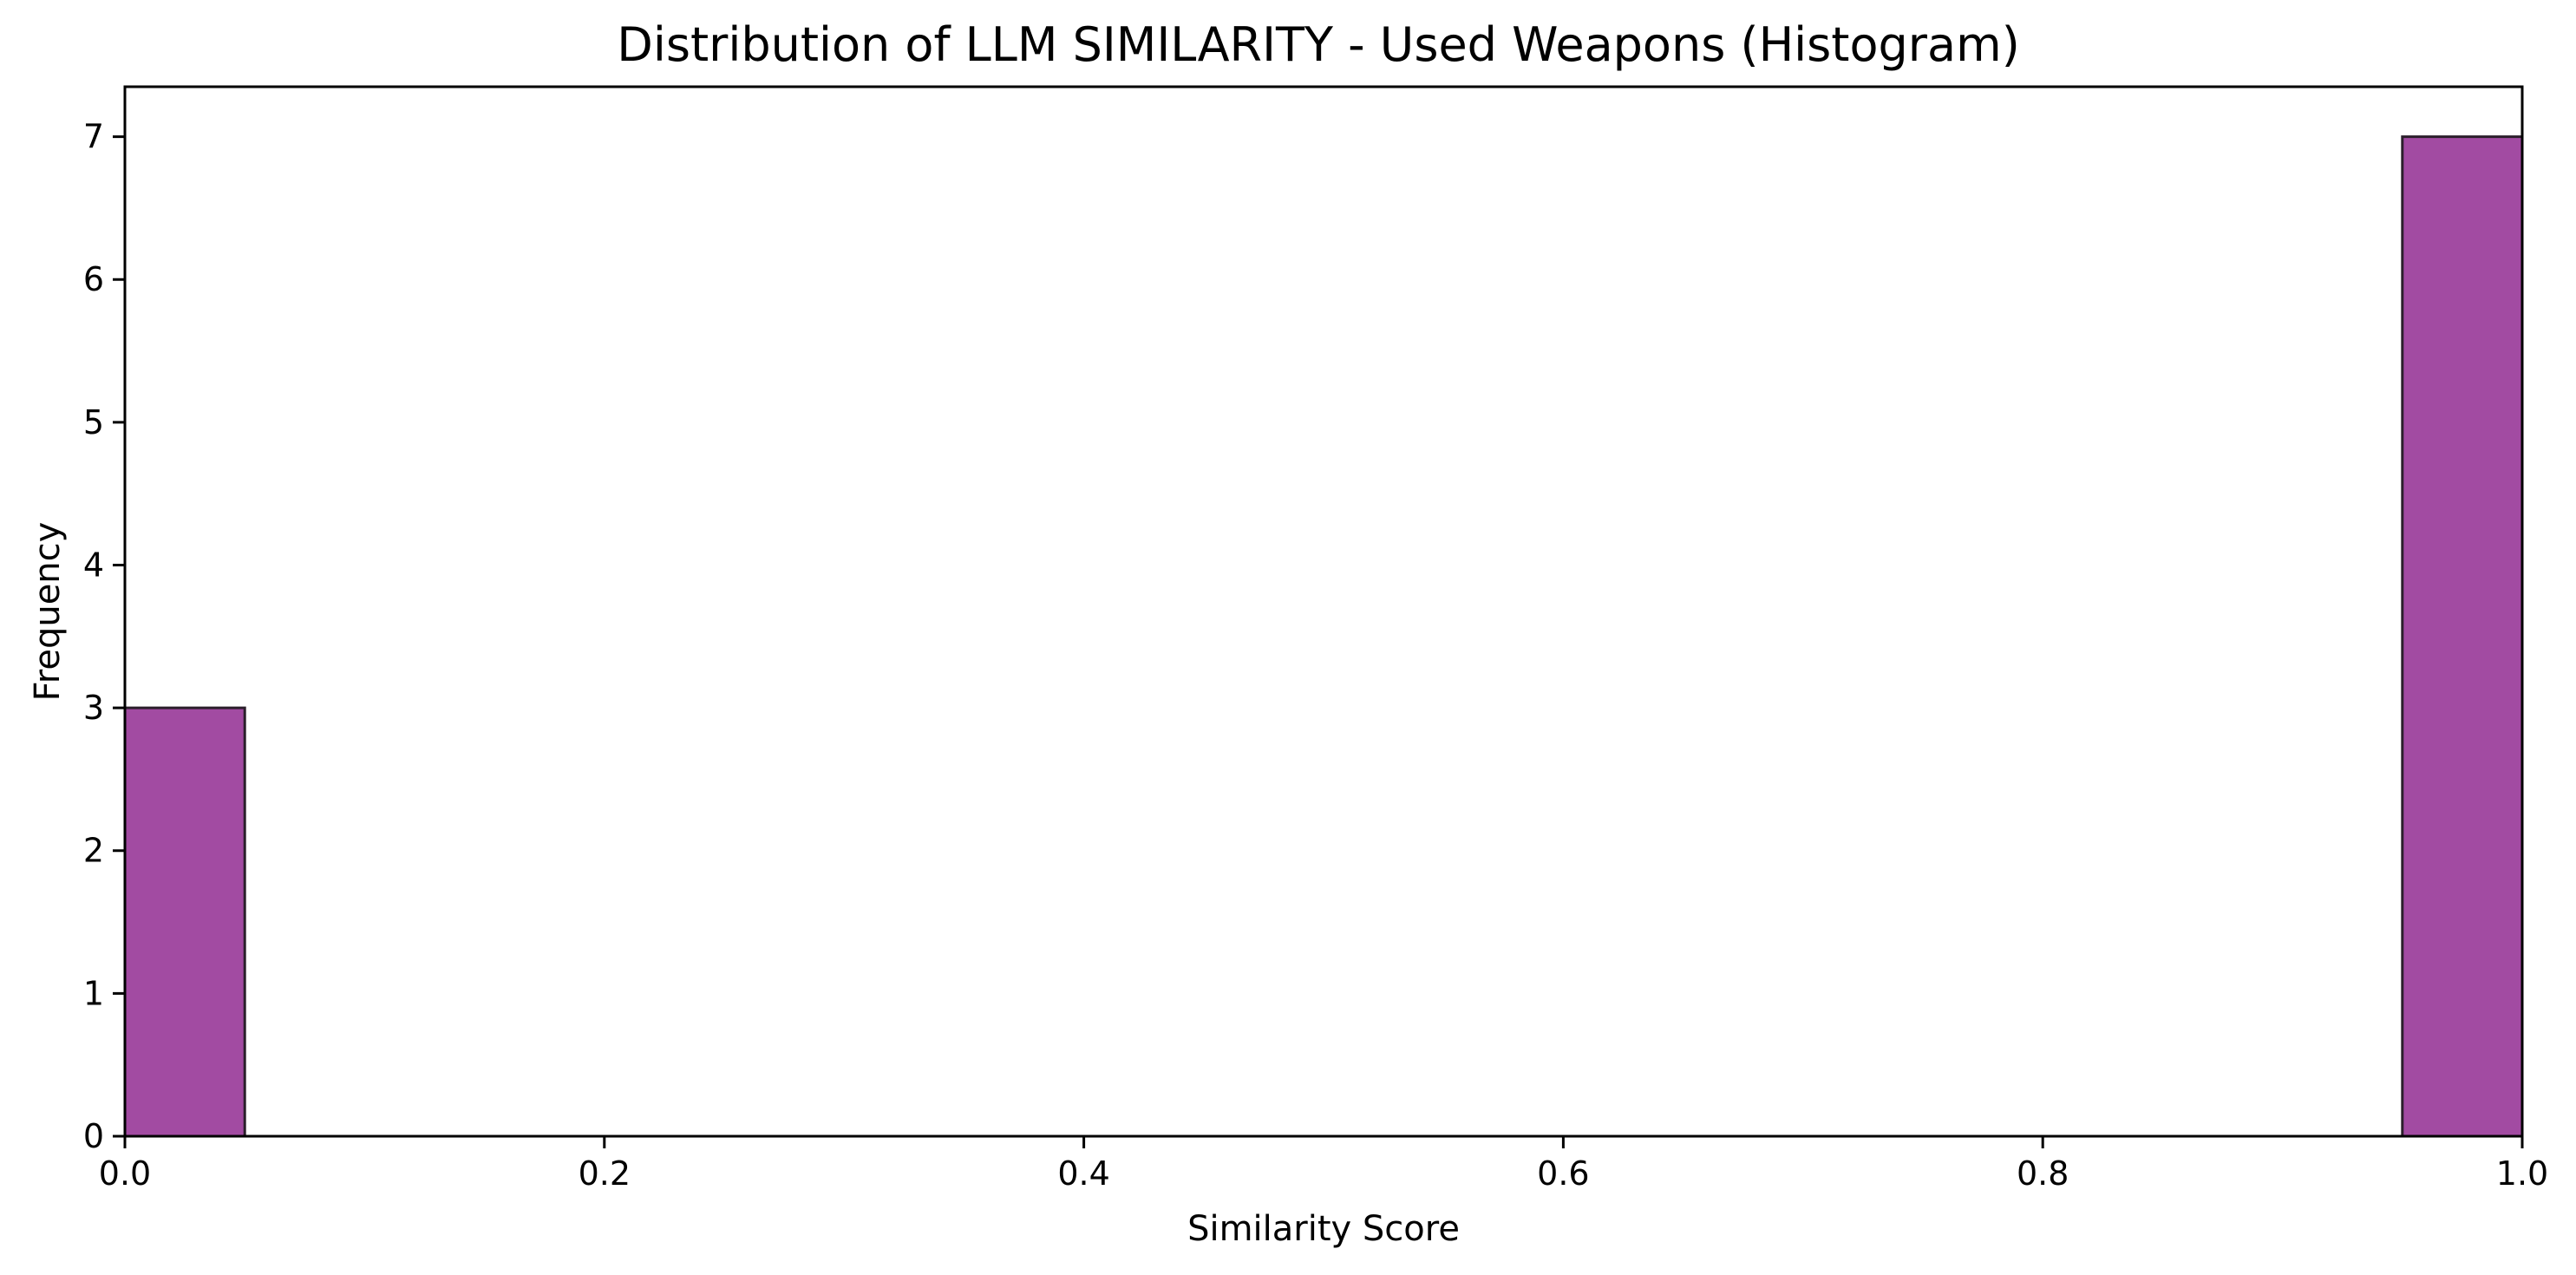  What do you see at coordinates (104, 636) in the screenshot?
I see `y-axis-ticks: 0 1 2 3 4 5 6 7` at bounding box center [104, 636].